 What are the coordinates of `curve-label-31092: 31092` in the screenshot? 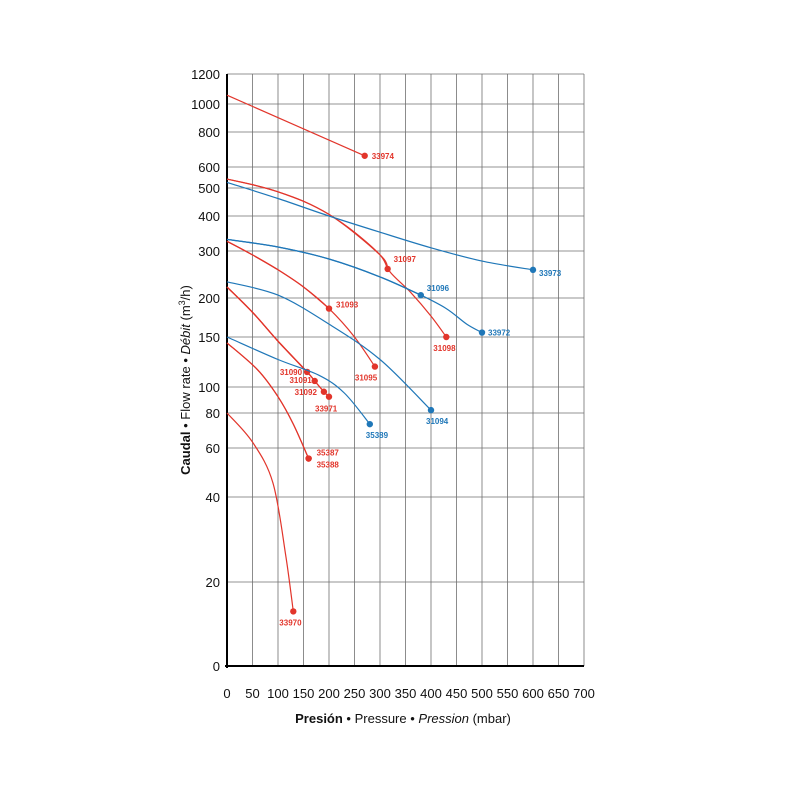 It's located at (306, 392).